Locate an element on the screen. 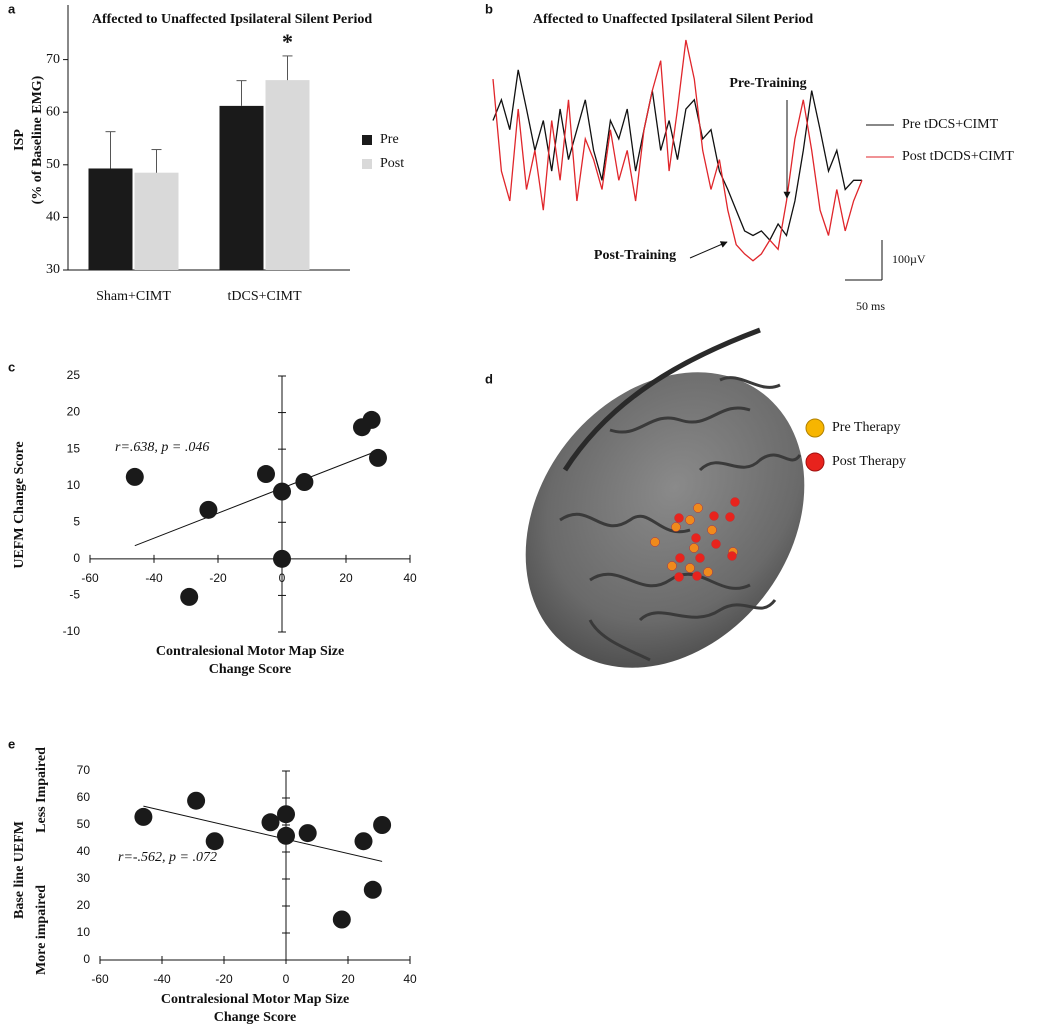 The image size is (1050, 1028). y-tick-label: 15 is located at coordinates (74, 448).